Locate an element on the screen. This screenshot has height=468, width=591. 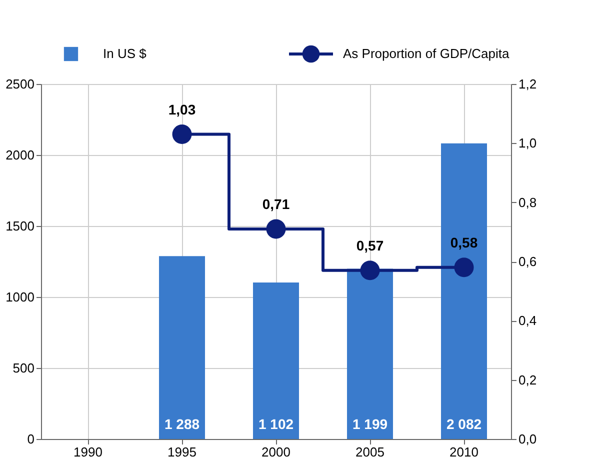
y-tick-label: 1000 is located at coordinates (20, 297).